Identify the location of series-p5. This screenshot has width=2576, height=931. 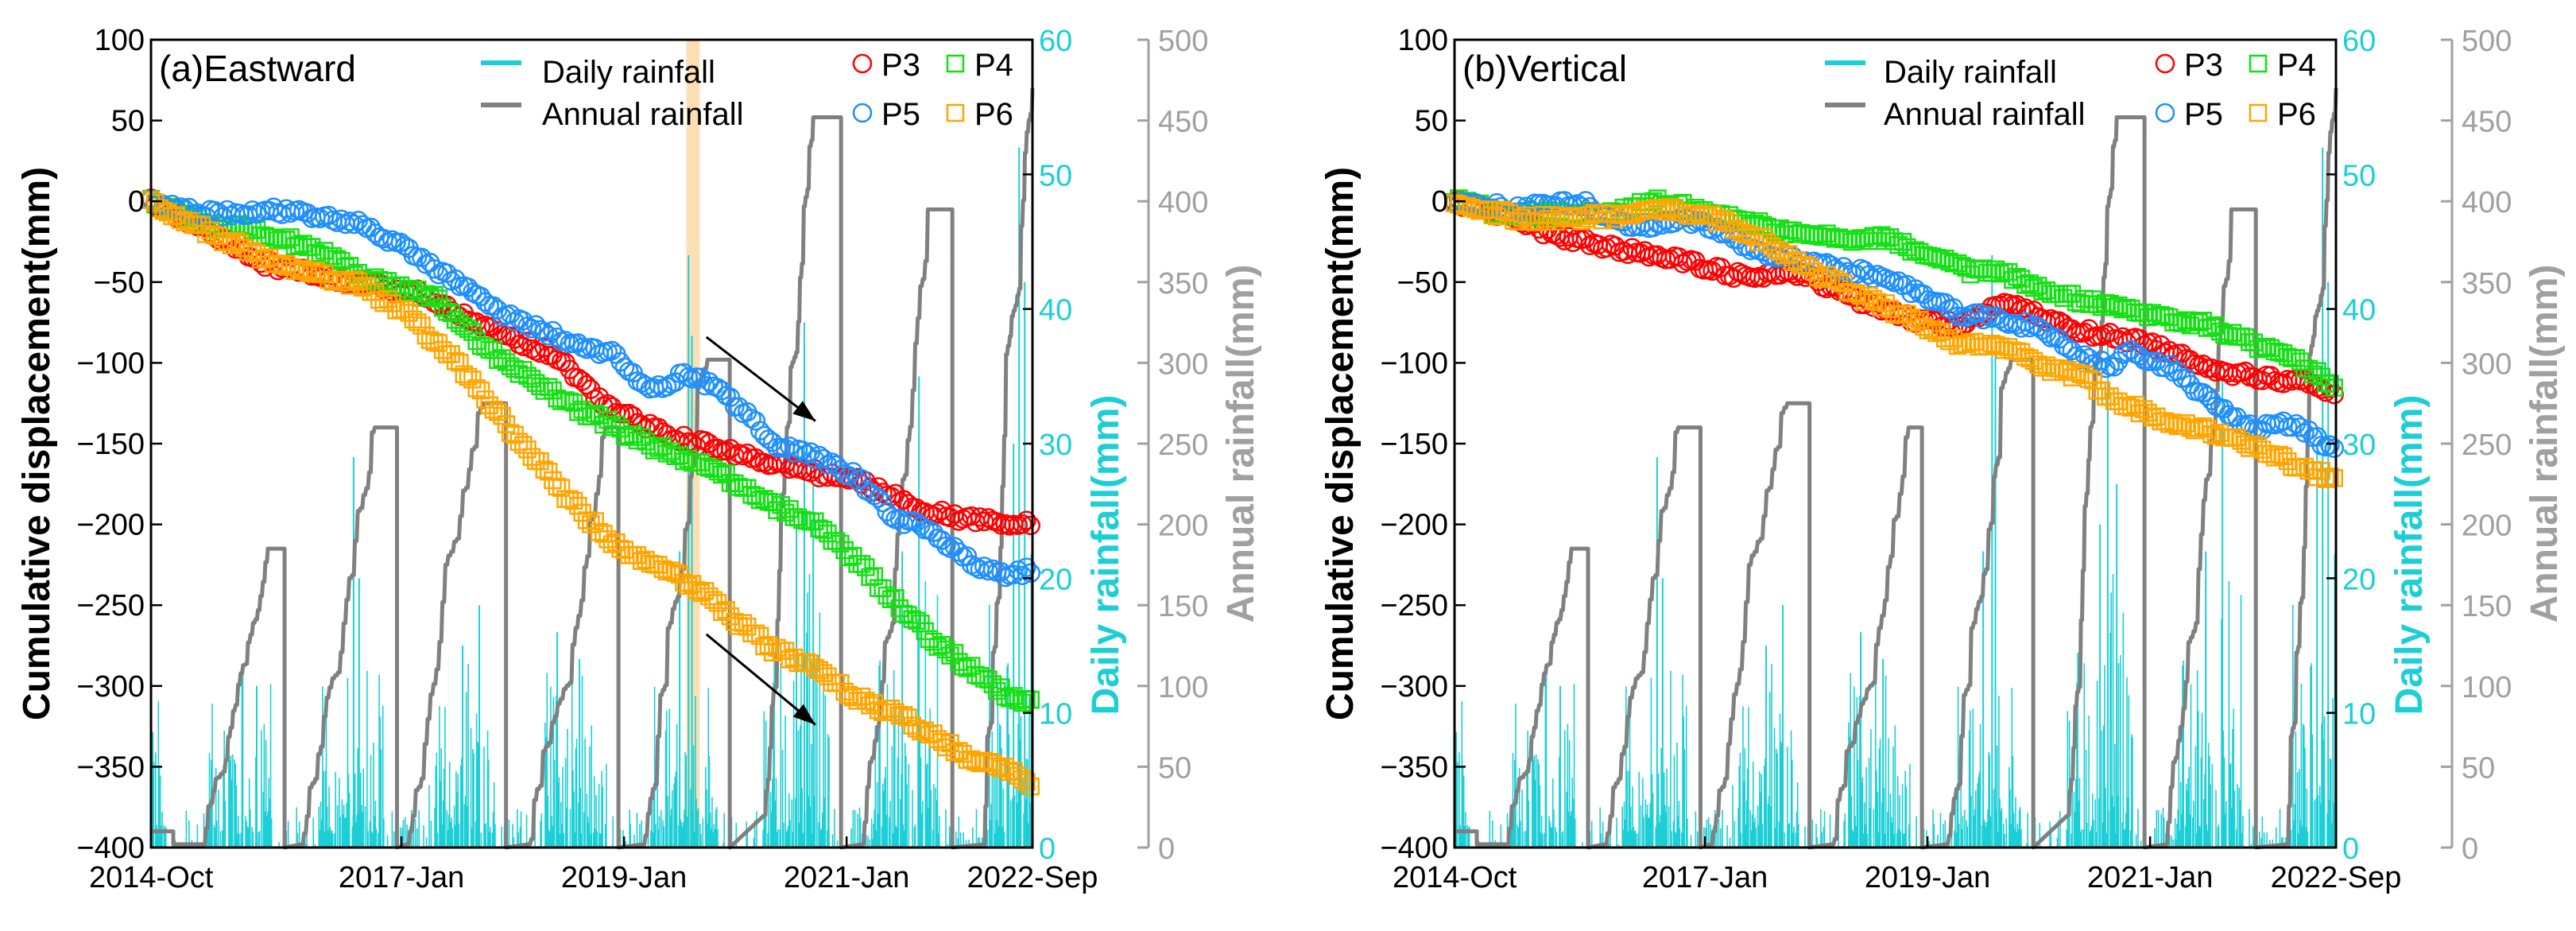
(591, 389).